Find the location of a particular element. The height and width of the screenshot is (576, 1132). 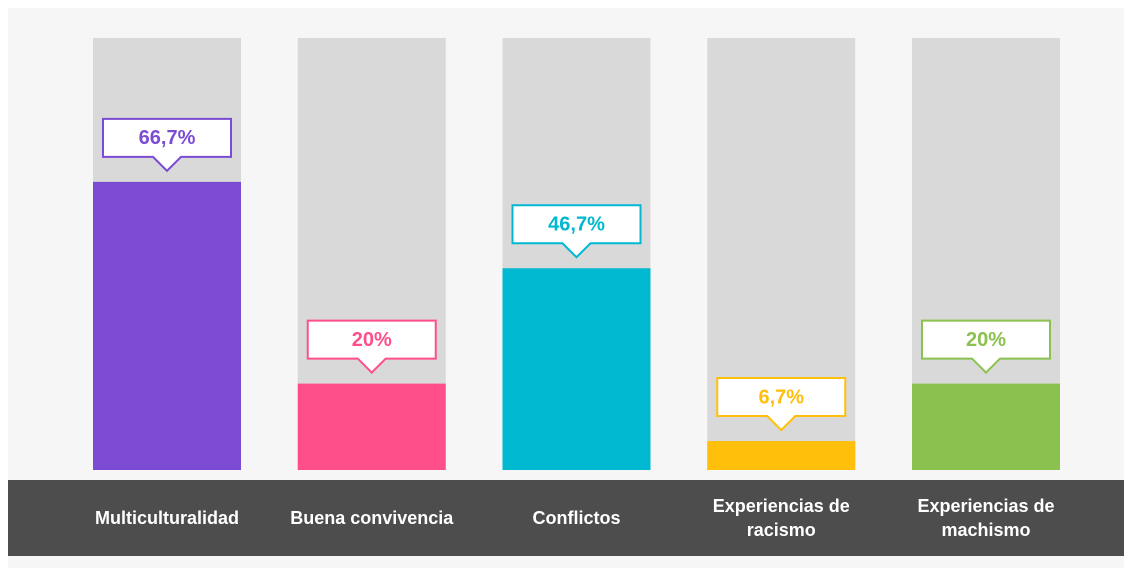

category-label: Conflictos is located at coordinates (576, 518).